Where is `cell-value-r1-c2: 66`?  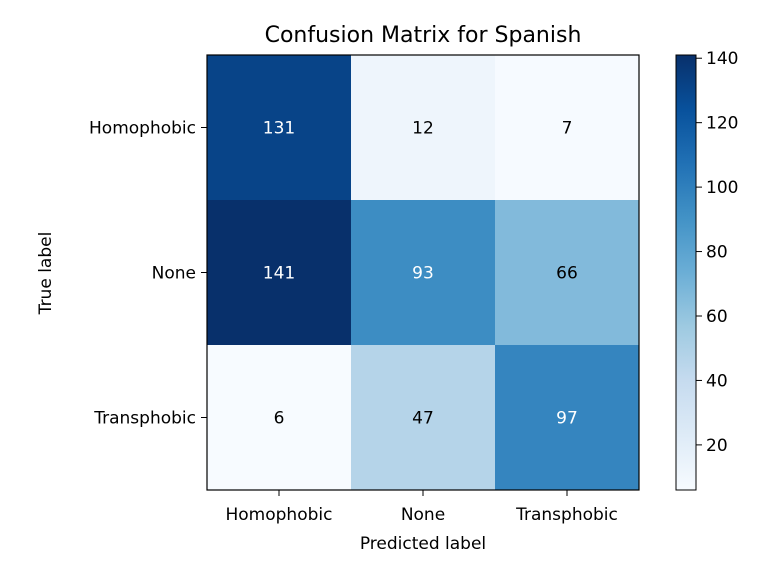 cell-value-r1-c2: 66 is located at coordinates (567, 274).